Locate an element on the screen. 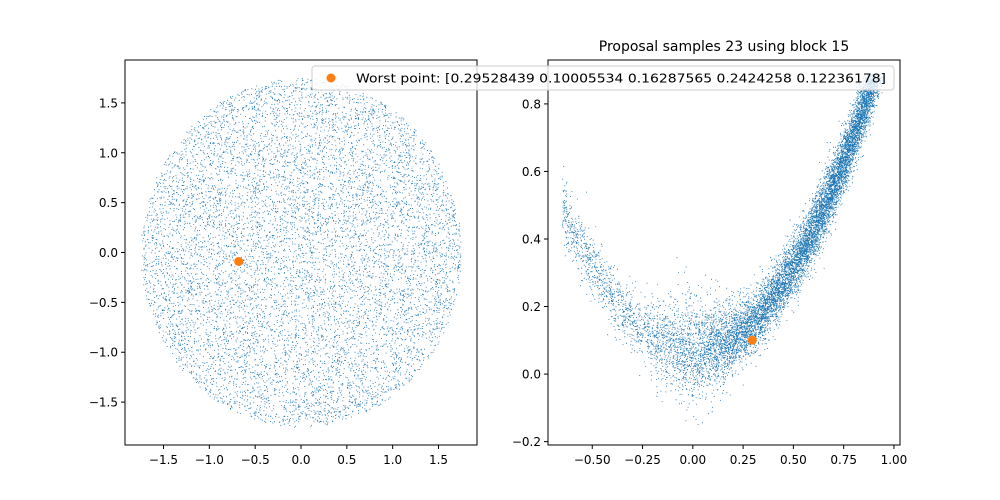  legend-box is located at coordinates (603, 78).